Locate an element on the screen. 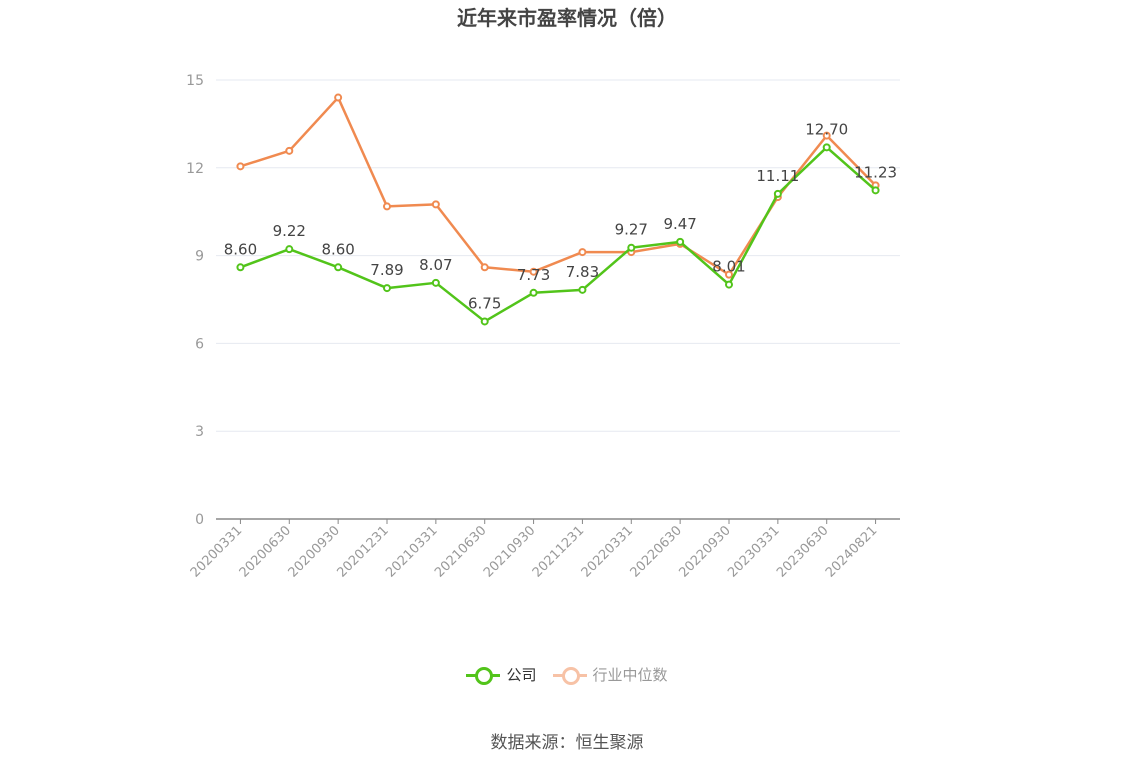 The image size is (1134, 766). chart-title: 近年来市盈率情况（倍） is located at coordinates (567, 18).